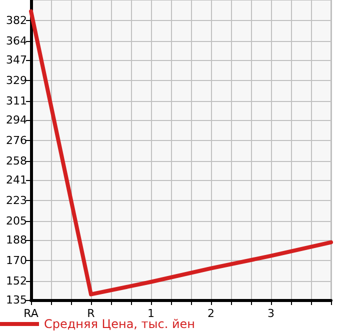 Image resolution: width=345 pixels, height=335 pixels. Describe the element at coordinates (16, 60) in the screenshot. I see `y-tick-label: 347` at that location.